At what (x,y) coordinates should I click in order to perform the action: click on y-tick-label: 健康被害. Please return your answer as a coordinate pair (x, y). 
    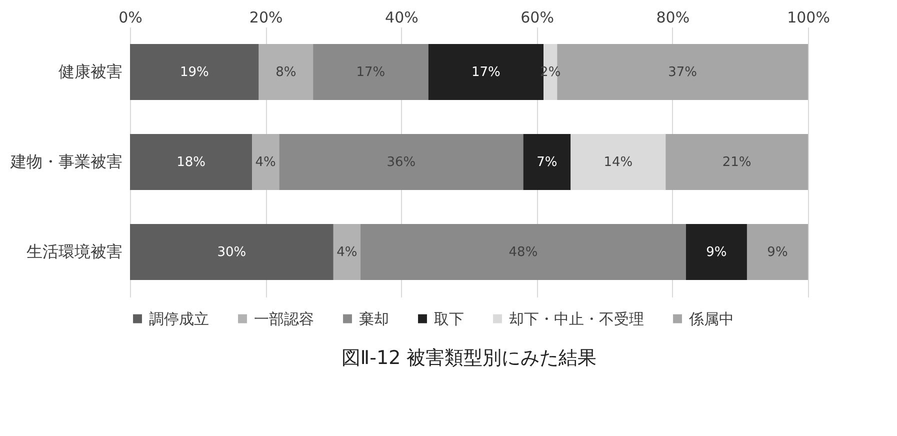
    Looking at the image, I should click on (90, 71).